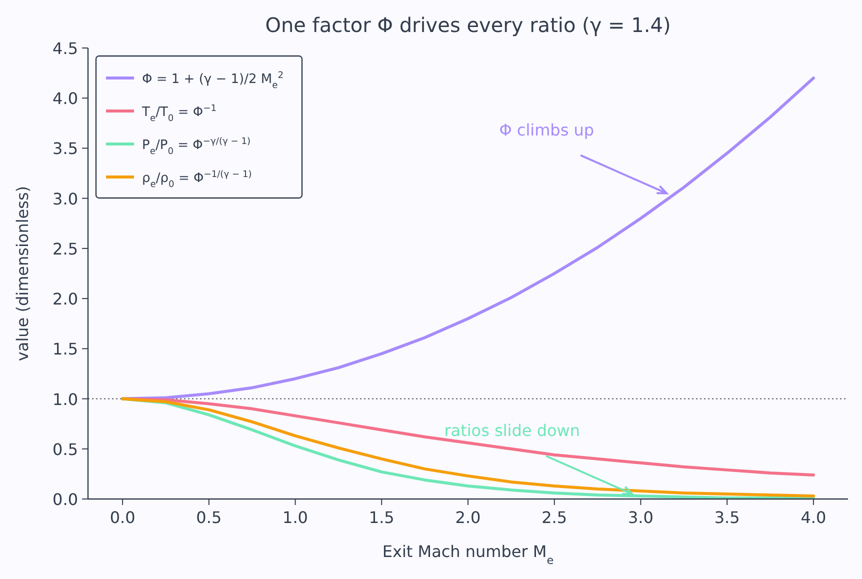 The image size is (862, 579). Describe the element at coordinates (727, 517) in the screenshot. I see `x-tick-label: 3.5` at that location.